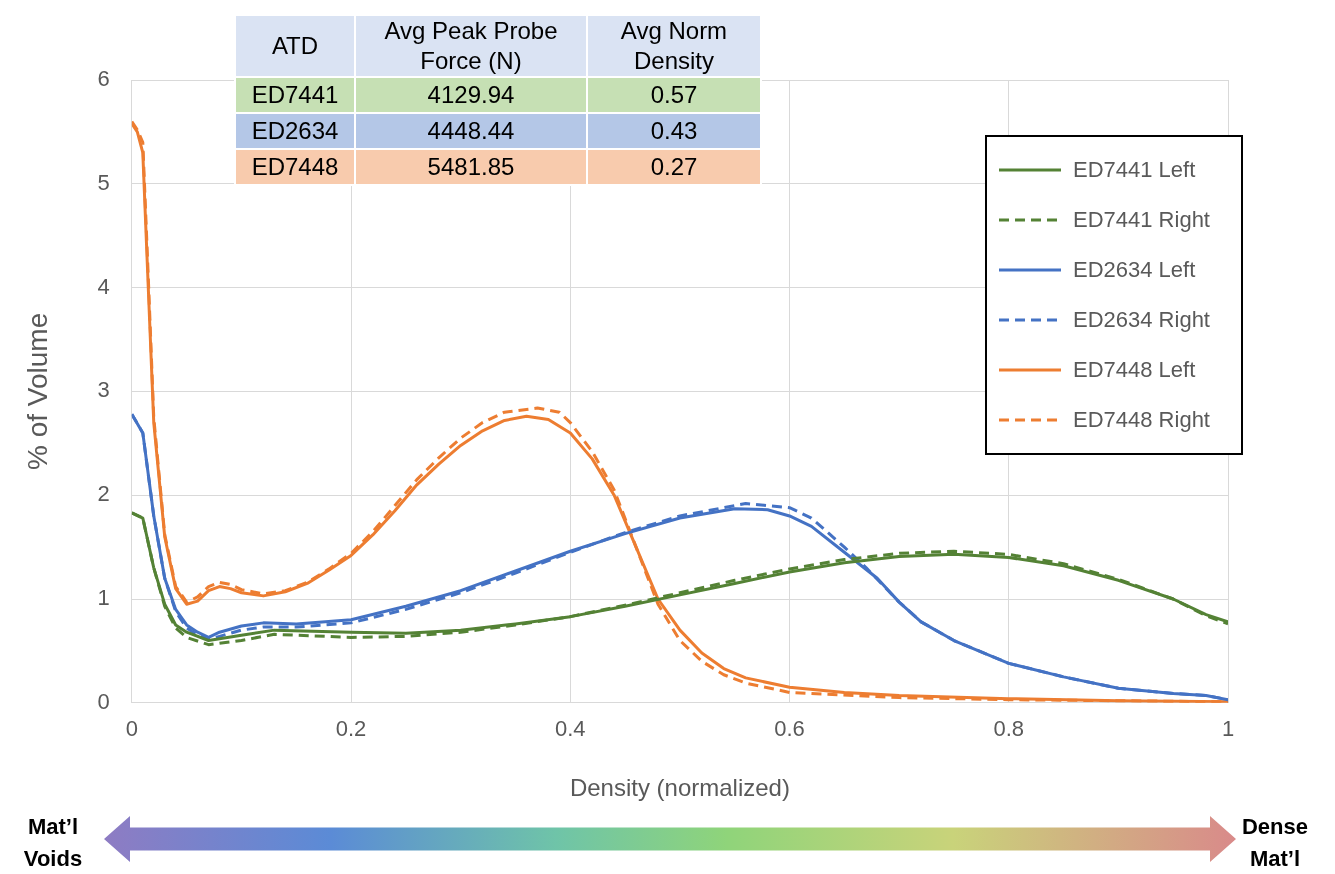 Image resolution: width=1335 pixels, height=874 pixels. I want to click on annotation: ED2634, so click(295, 131).